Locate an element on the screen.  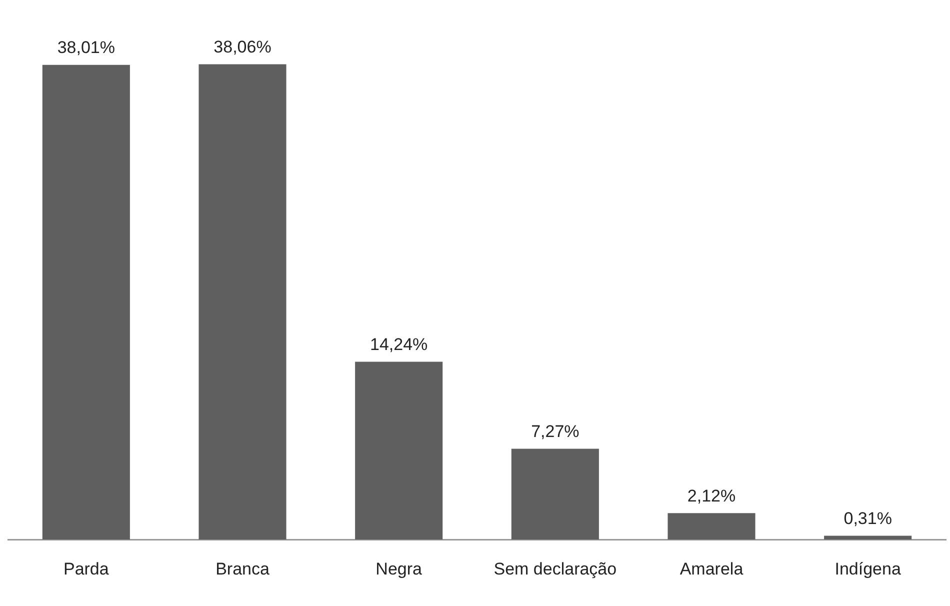
x-tick-label: Sem declaração is located at coordinates (555, 568).